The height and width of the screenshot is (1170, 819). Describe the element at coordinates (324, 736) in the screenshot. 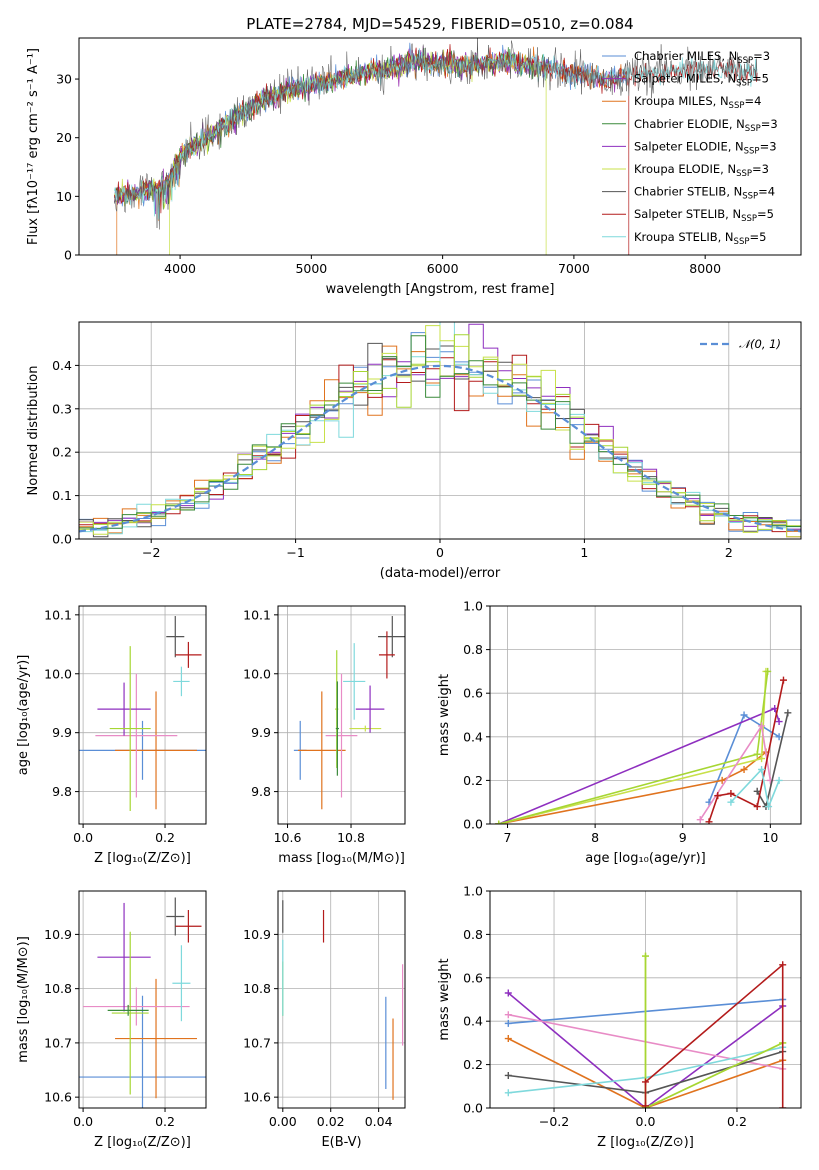

I see `mass-age-axes: 10.6 10.8 9.8 9.9 10.0 10.1 mass [log₁₀(M/M⊙)]` at that location.